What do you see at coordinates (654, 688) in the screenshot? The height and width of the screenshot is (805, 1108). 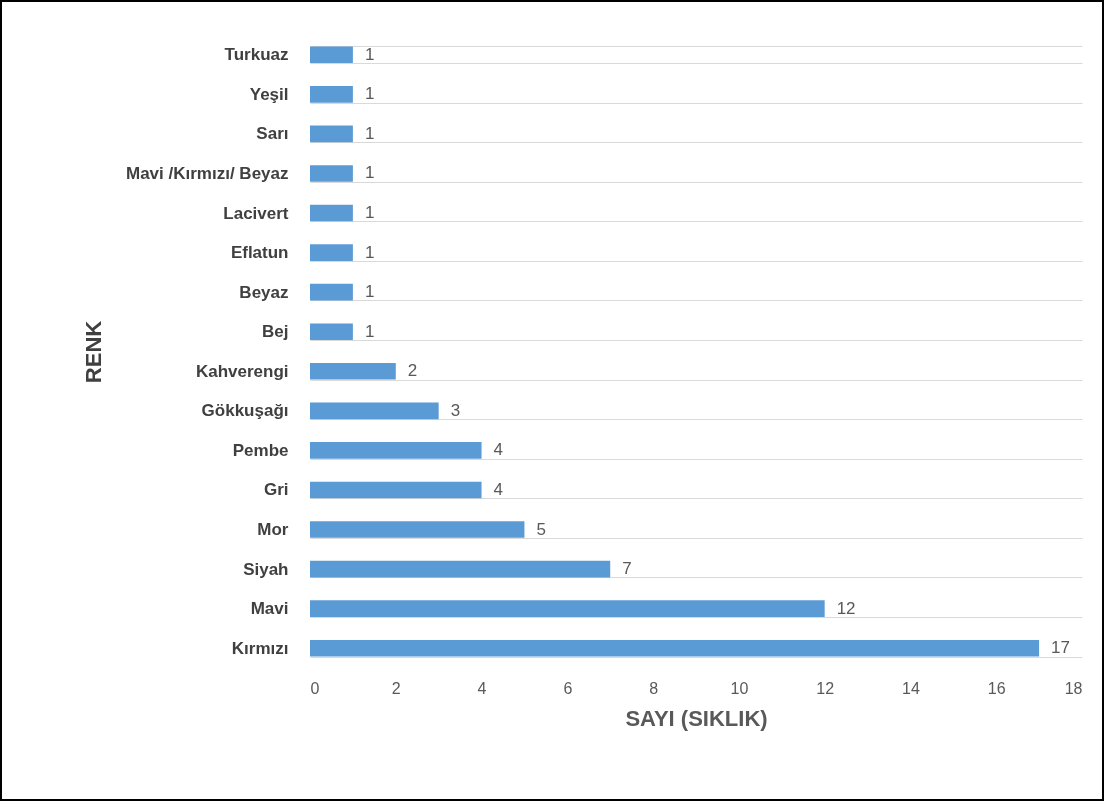 I see `x-tick-label: 8` at bounding box center [654, 688].